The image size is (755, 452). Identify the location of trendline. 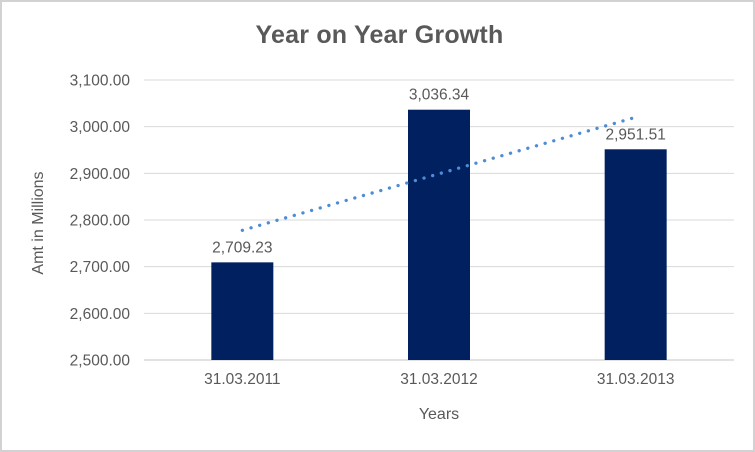
(439, 173).